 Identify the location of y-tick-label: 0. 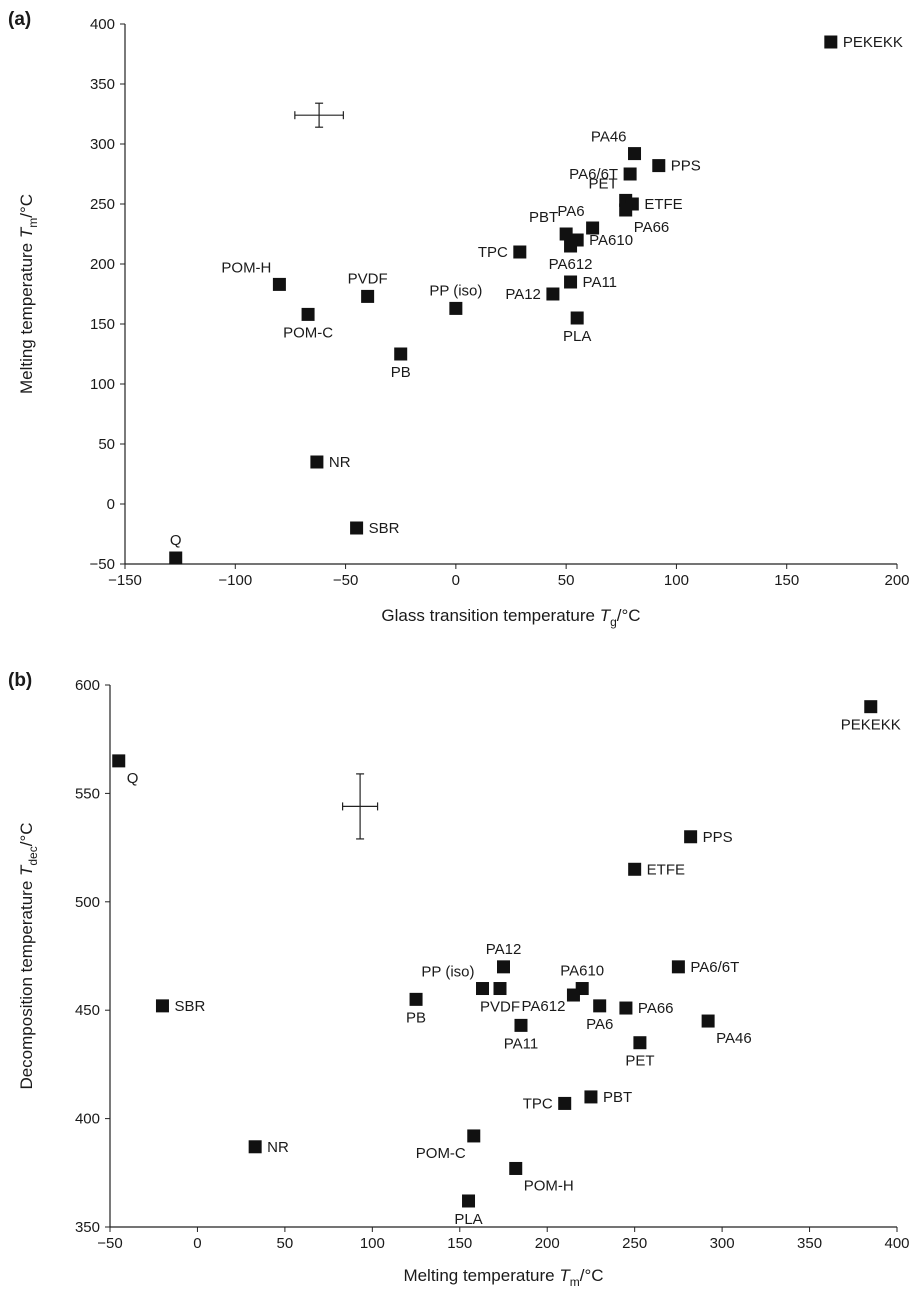
(111, 504).